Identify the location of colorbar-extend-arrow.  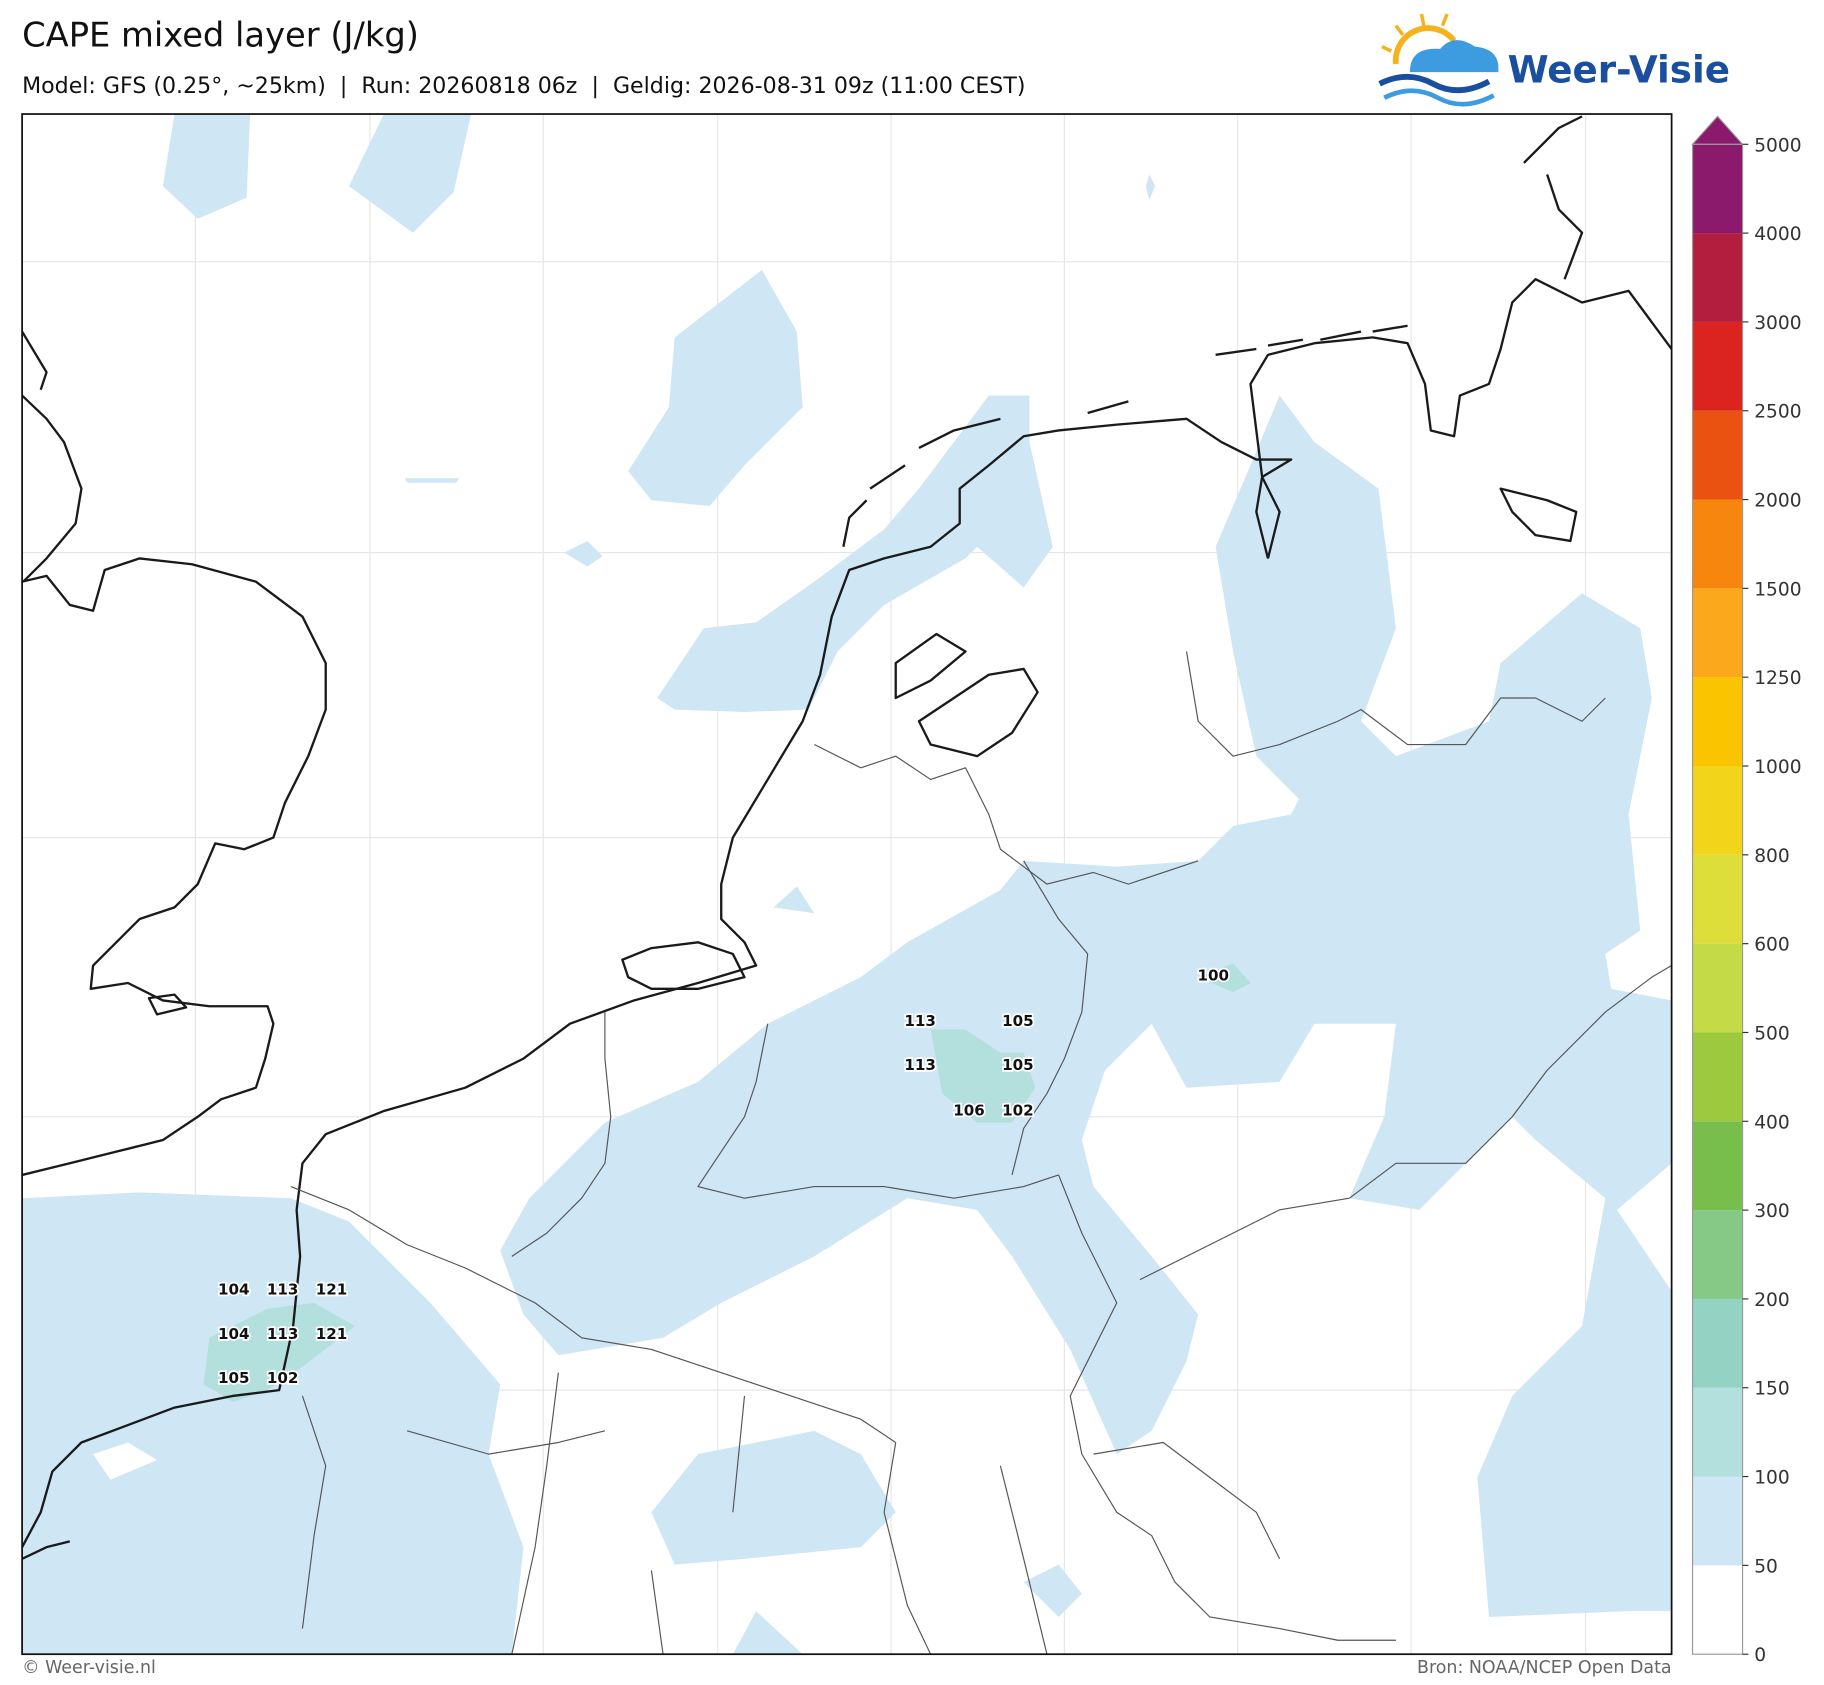
(1717, 130).